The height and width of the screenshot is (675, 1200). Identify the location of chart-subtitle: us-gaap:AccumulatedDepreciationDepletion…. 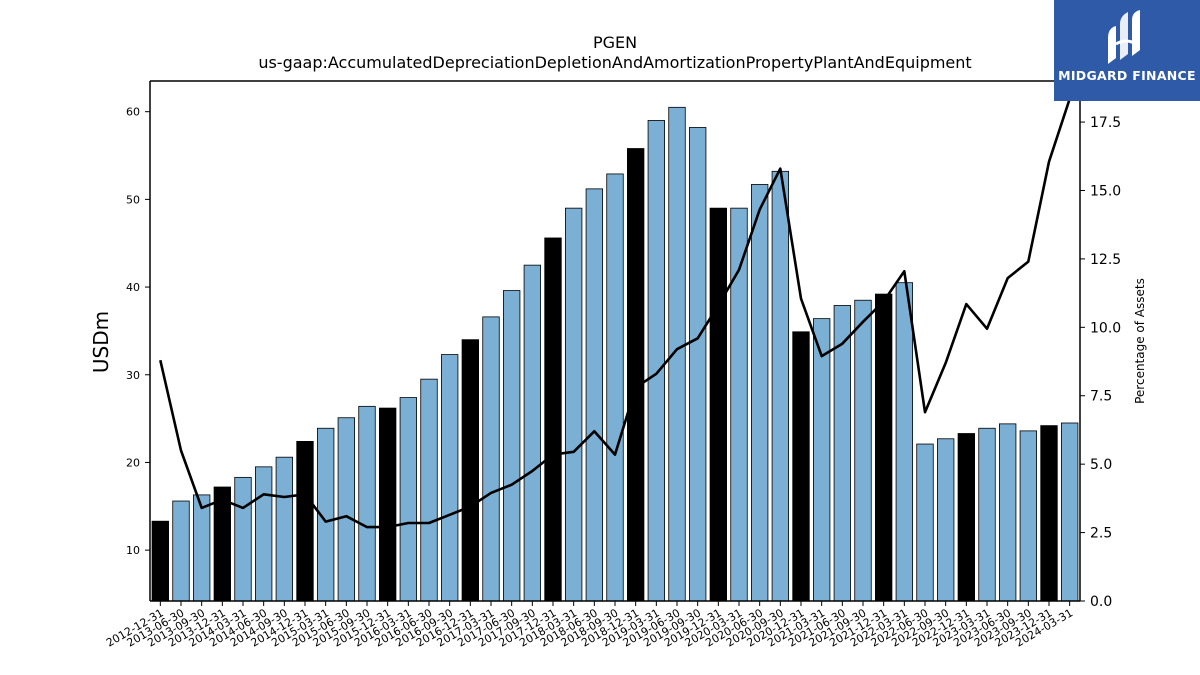
(614, 62).